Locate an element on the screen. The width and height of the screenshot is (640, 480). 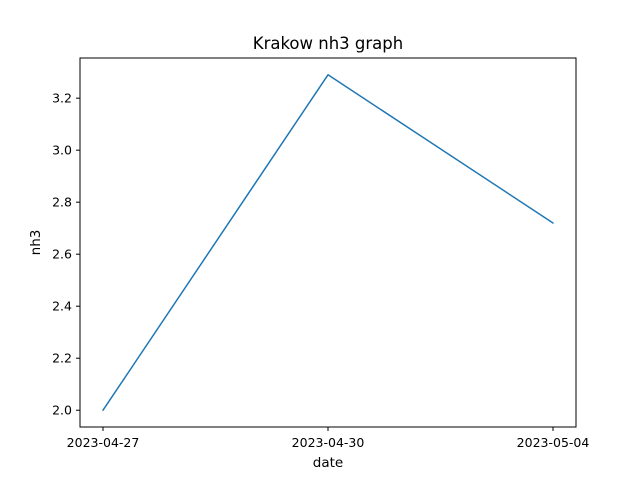
chart-title: Krakow nh3 graph is located at coordinates (328, 43).